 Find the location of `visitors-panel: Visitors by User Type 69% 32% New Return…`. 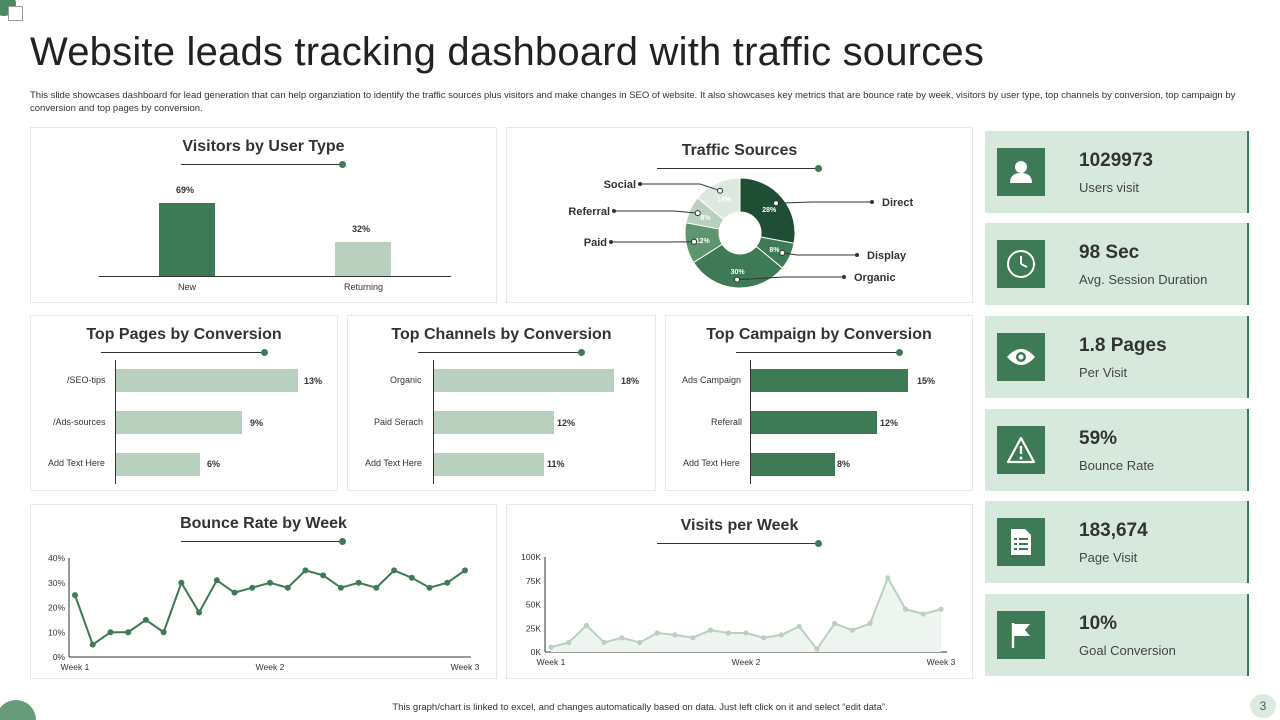

visitors-panel: Visitors by User Type 69% 32% New Return… is located at coordinates (263, 215).